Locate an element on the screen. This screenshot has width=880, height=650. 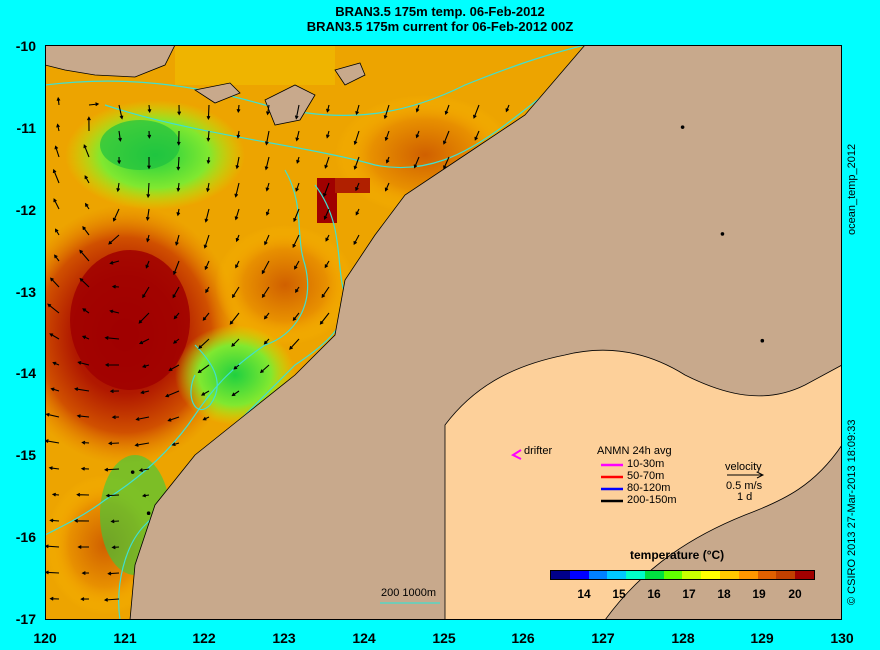
colorbar-tick-label: 18 is located at coordinates (724, 594).